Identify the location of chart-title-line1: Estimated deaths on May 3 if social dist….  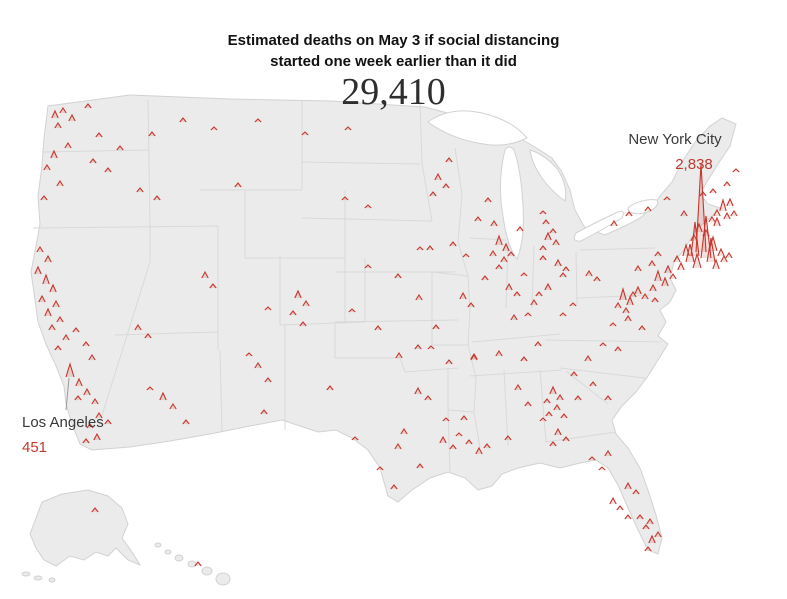
(393, 40).